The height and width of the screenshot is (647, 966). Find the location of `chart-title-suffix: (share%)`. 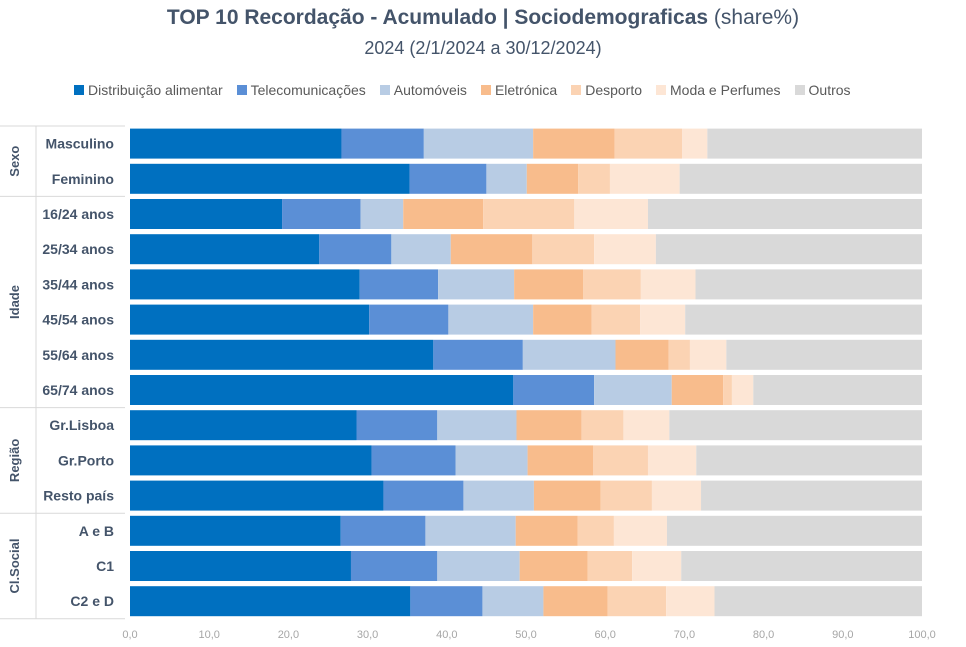

chart-title-suffix: (share%) is located at coordinates (754, 17).